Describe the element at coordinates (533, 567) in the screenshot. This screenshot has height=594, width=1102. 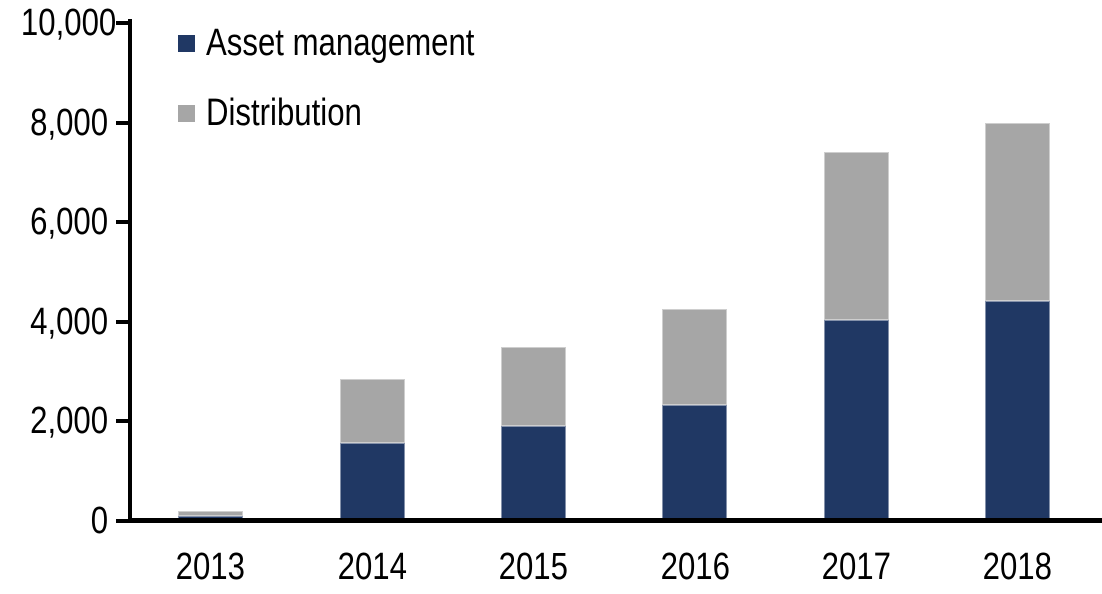
I see `x-tick-label-2015: 2015` at that location.